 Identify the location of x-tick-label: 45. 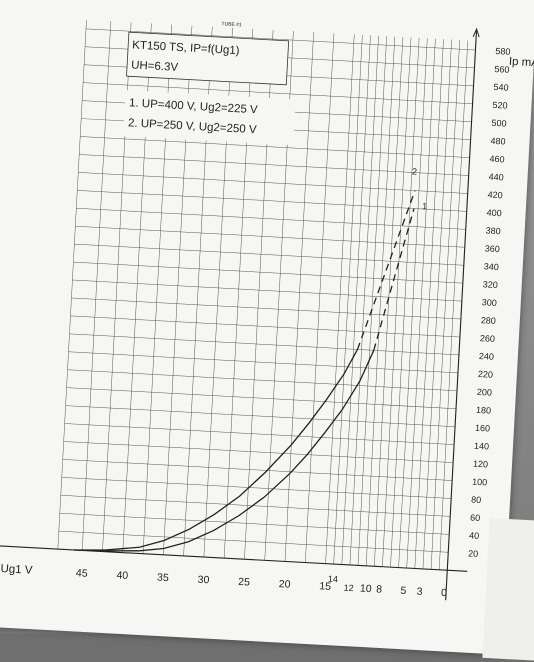
(82, 573).